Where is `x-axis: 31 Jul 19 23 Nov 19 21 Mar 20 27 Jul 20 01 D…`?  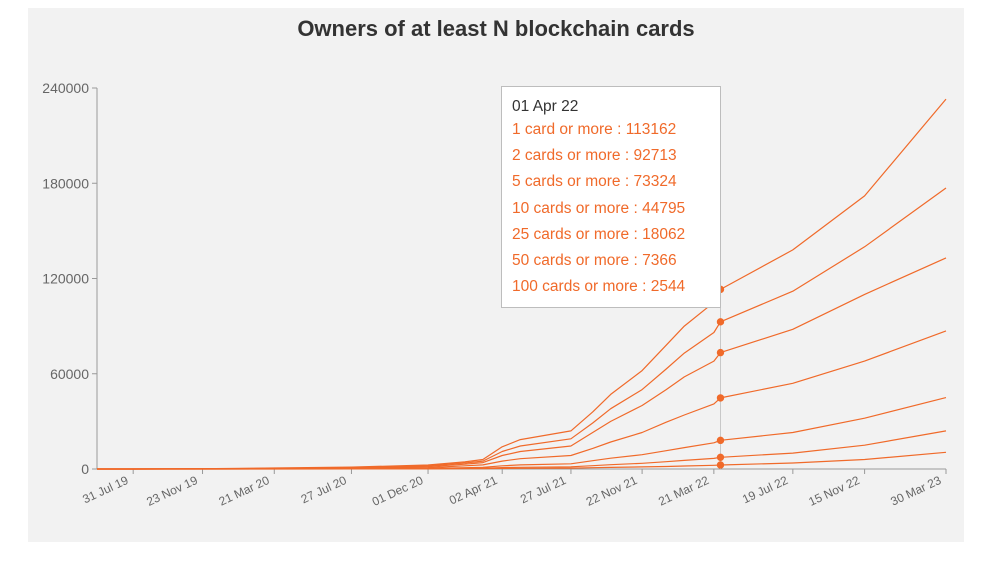 x-axis: 31 Jul 19 23 Nov 19 21 Mar 20 27 Jul 20 01 D… is located at coordinates (513, 488).